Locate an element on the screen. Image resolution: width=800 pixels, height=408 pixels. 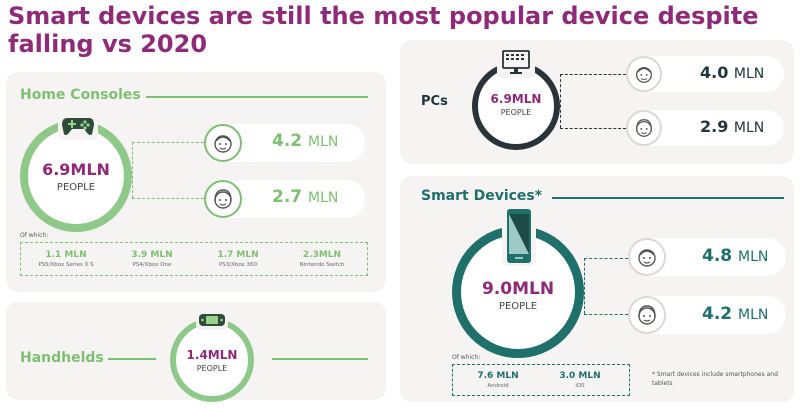
home-consoles-total-unit: PEOPLE is located at coordinates (76, 187).